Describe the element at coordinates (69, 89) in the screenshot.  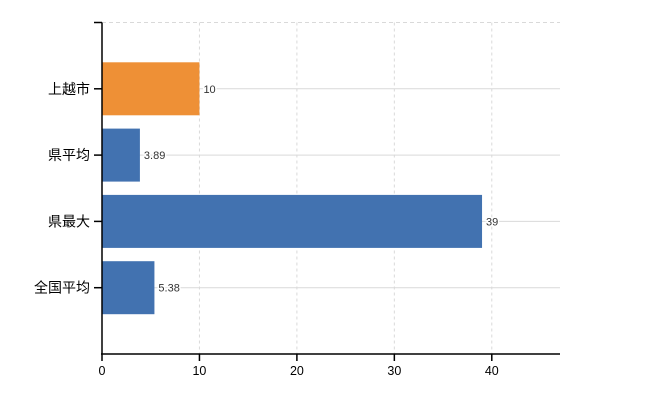
I see `category-label: 上越市` at that location.